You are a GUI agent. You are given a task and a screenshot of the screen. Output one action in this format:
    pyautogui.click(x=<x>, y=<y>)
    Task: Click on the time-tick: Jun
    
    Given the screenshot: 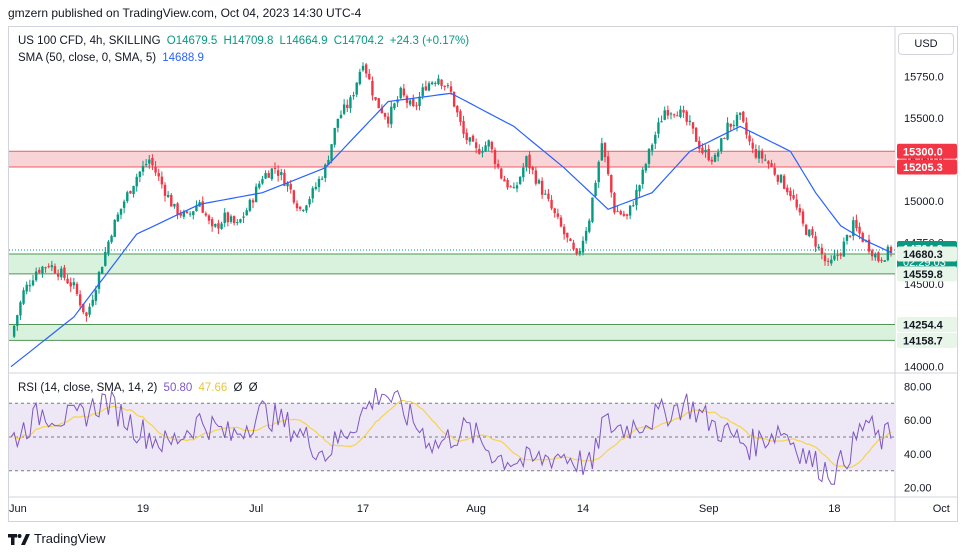 What is the action you would take?
    pyautogui.click(x=18, y=509)
    